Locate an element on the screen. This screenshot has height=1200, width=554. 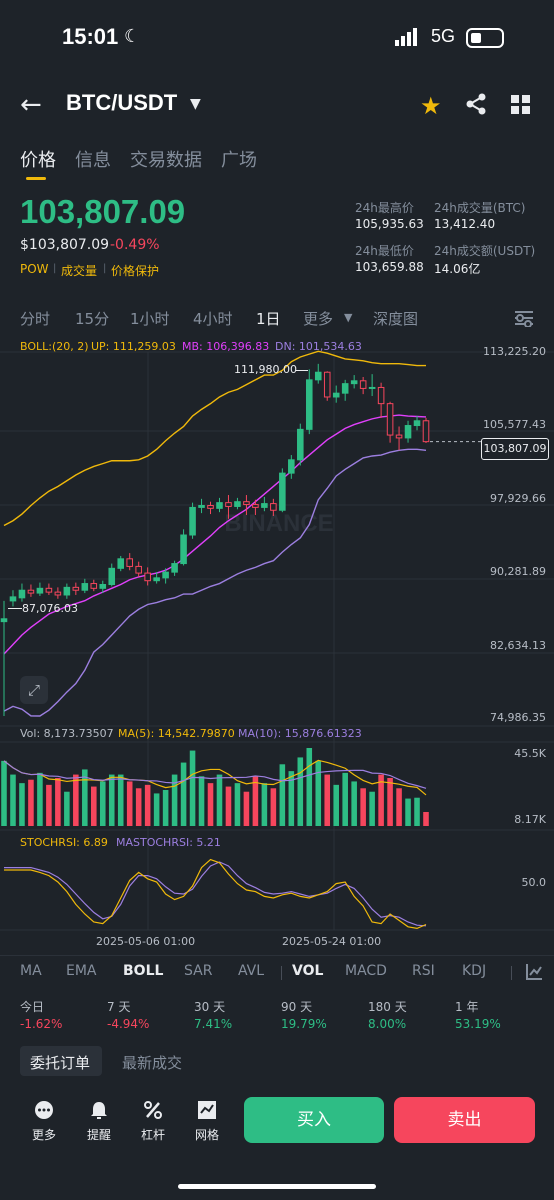
interval-depth: 深度图 is located at coordinates (396, 319).